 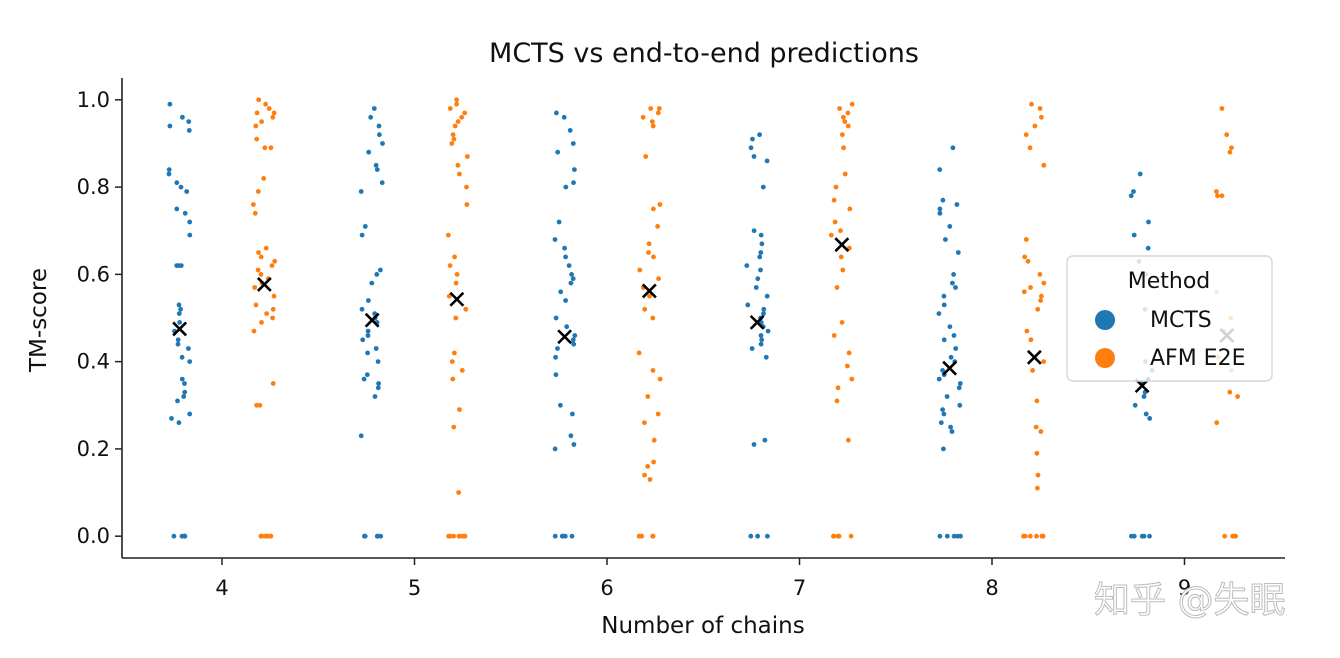 What do you see at coordinates (702, 626) in the screenshot?
I see `x-axis-title: Number of chains` at bounding box center [702, 626].